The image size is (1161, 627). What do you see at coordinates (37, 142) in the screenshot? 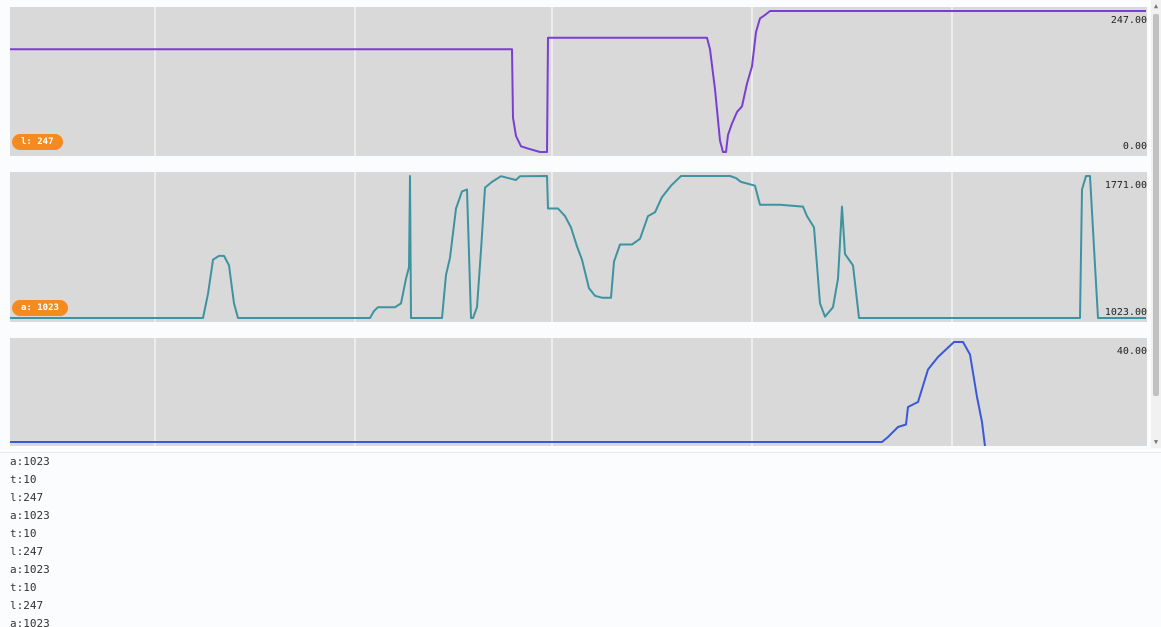
I see `value-badge-l: l: 247` at bounding box center [37, 142].